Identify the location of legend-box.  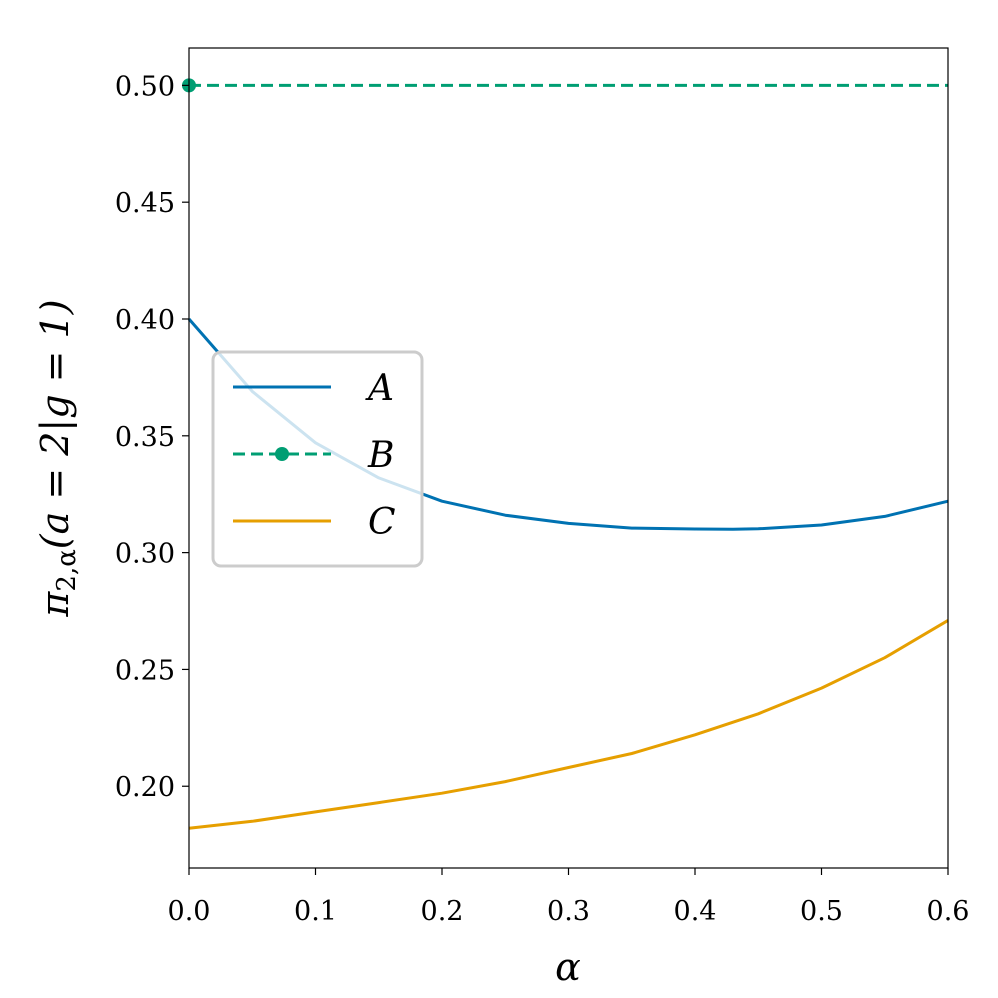
(317, 459).